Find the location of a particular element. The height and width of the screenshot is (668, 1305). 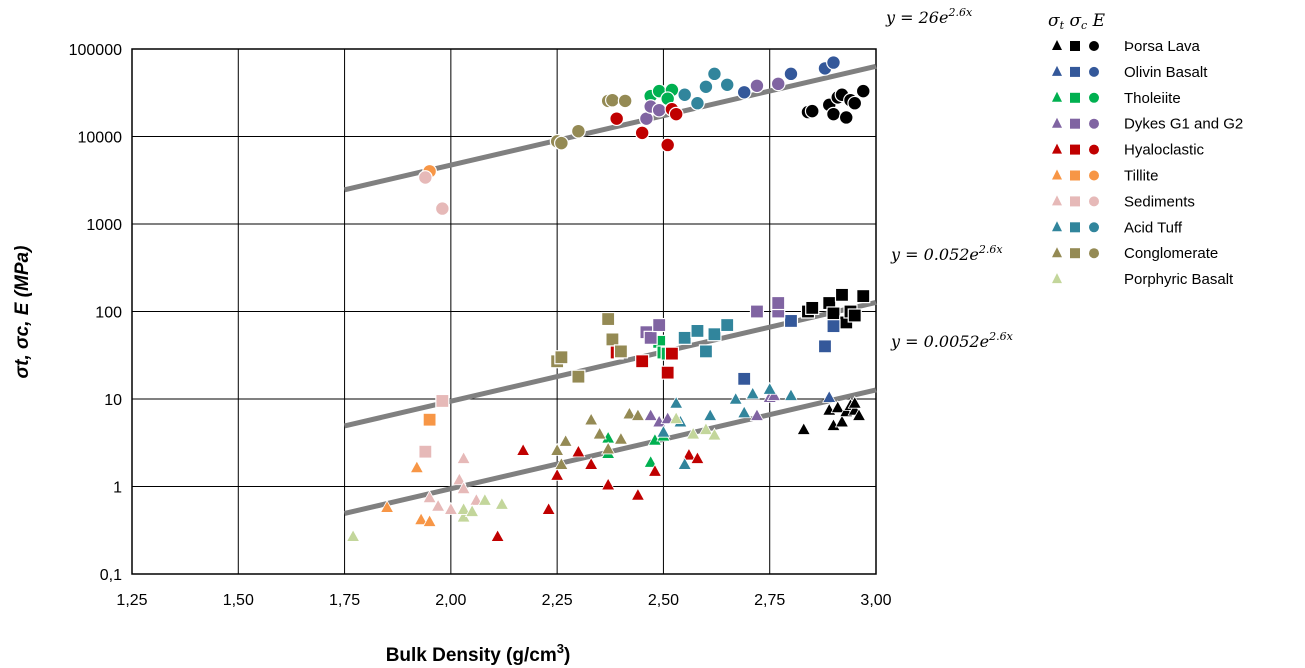

legend-label: Porphyric Basalt is located at coordinates (1179, 279).